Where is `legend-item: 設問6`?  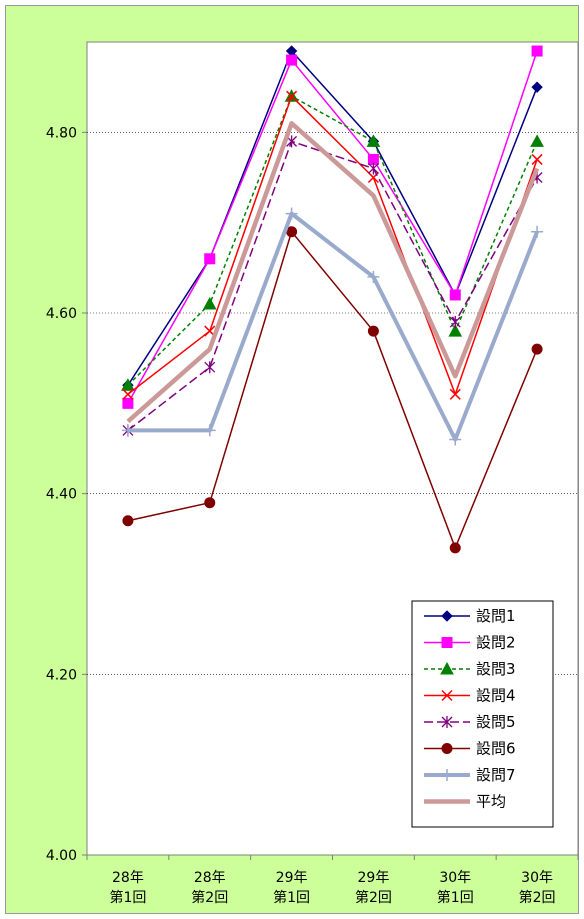 legend-item: 設問6 is located at coordinates (470, 749).